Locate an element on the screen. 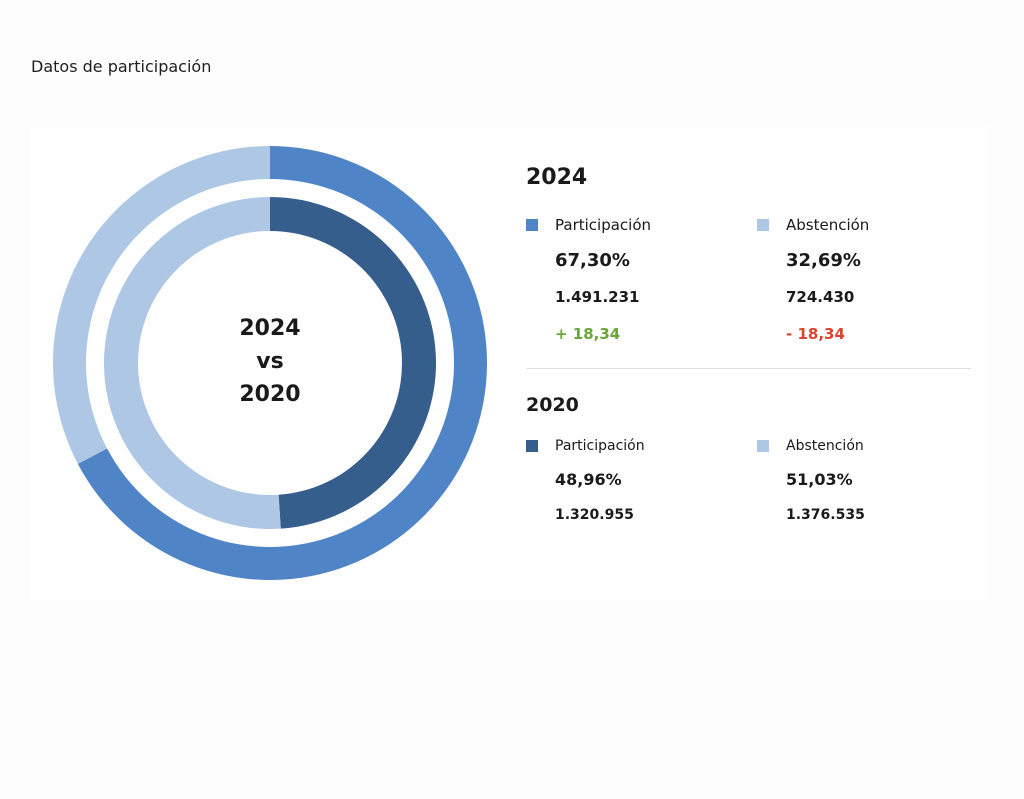 The width and height of the screenshot is (1024, 799). pct-abstencion-2024: 32,69% is located at coordinates (823, 260).